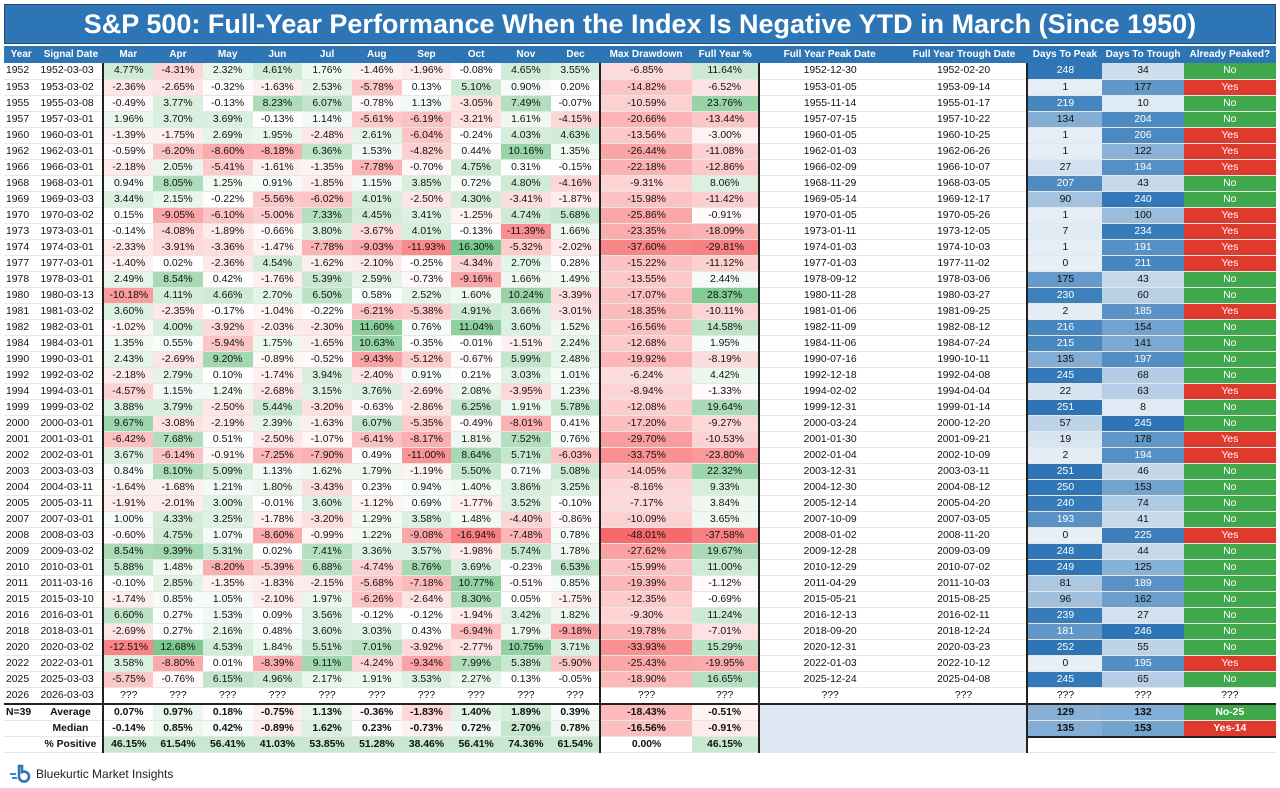 The image size is (1280, 788). What do you see at coordinates (725, 407) in the screenshot?
I see `table-cell: 19.64%` at bounding box center [725, 407].